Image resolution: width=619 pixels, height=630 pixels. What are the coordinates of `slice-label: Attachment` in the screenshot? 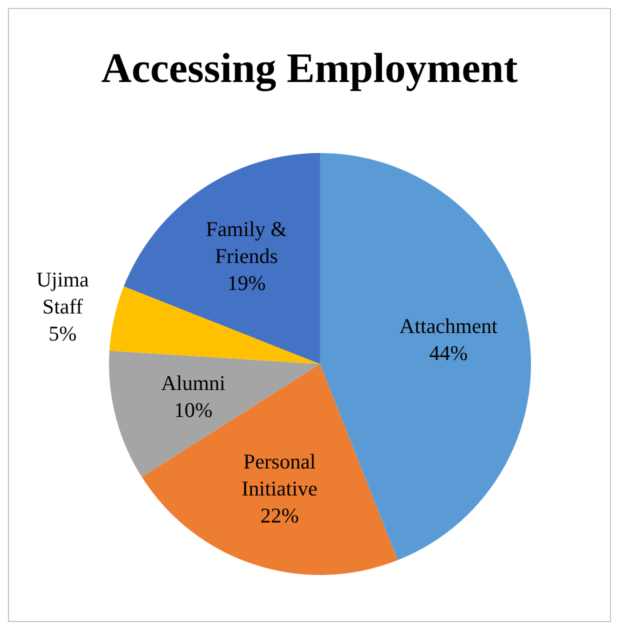 It's located at (449, 326).